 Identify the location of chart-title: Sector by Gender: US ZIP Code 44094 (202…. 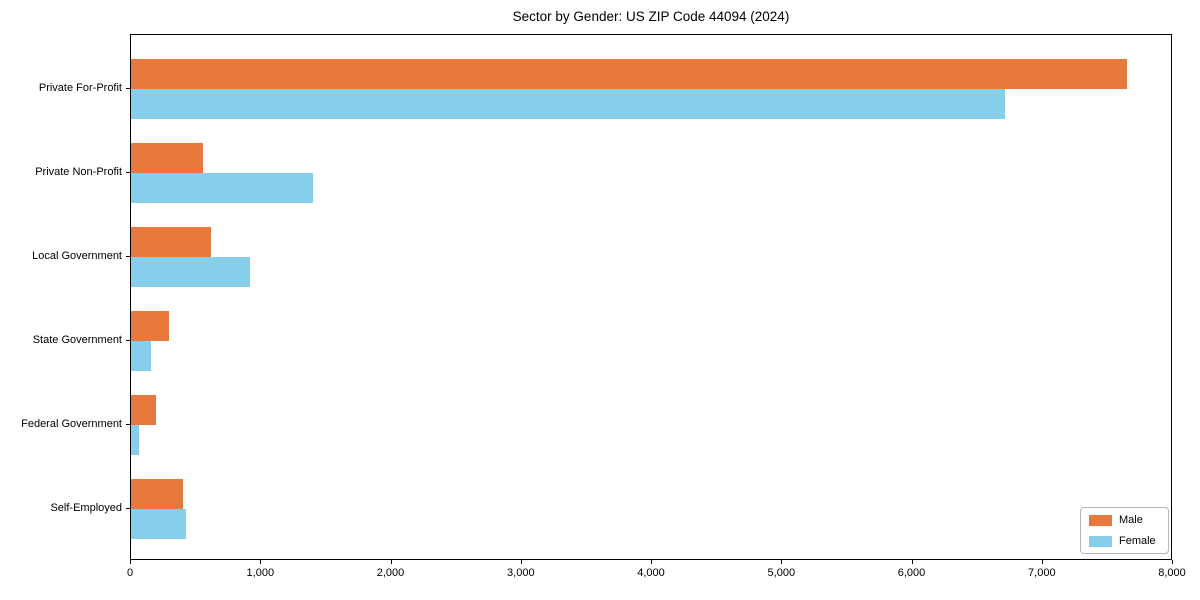
(651, 16).